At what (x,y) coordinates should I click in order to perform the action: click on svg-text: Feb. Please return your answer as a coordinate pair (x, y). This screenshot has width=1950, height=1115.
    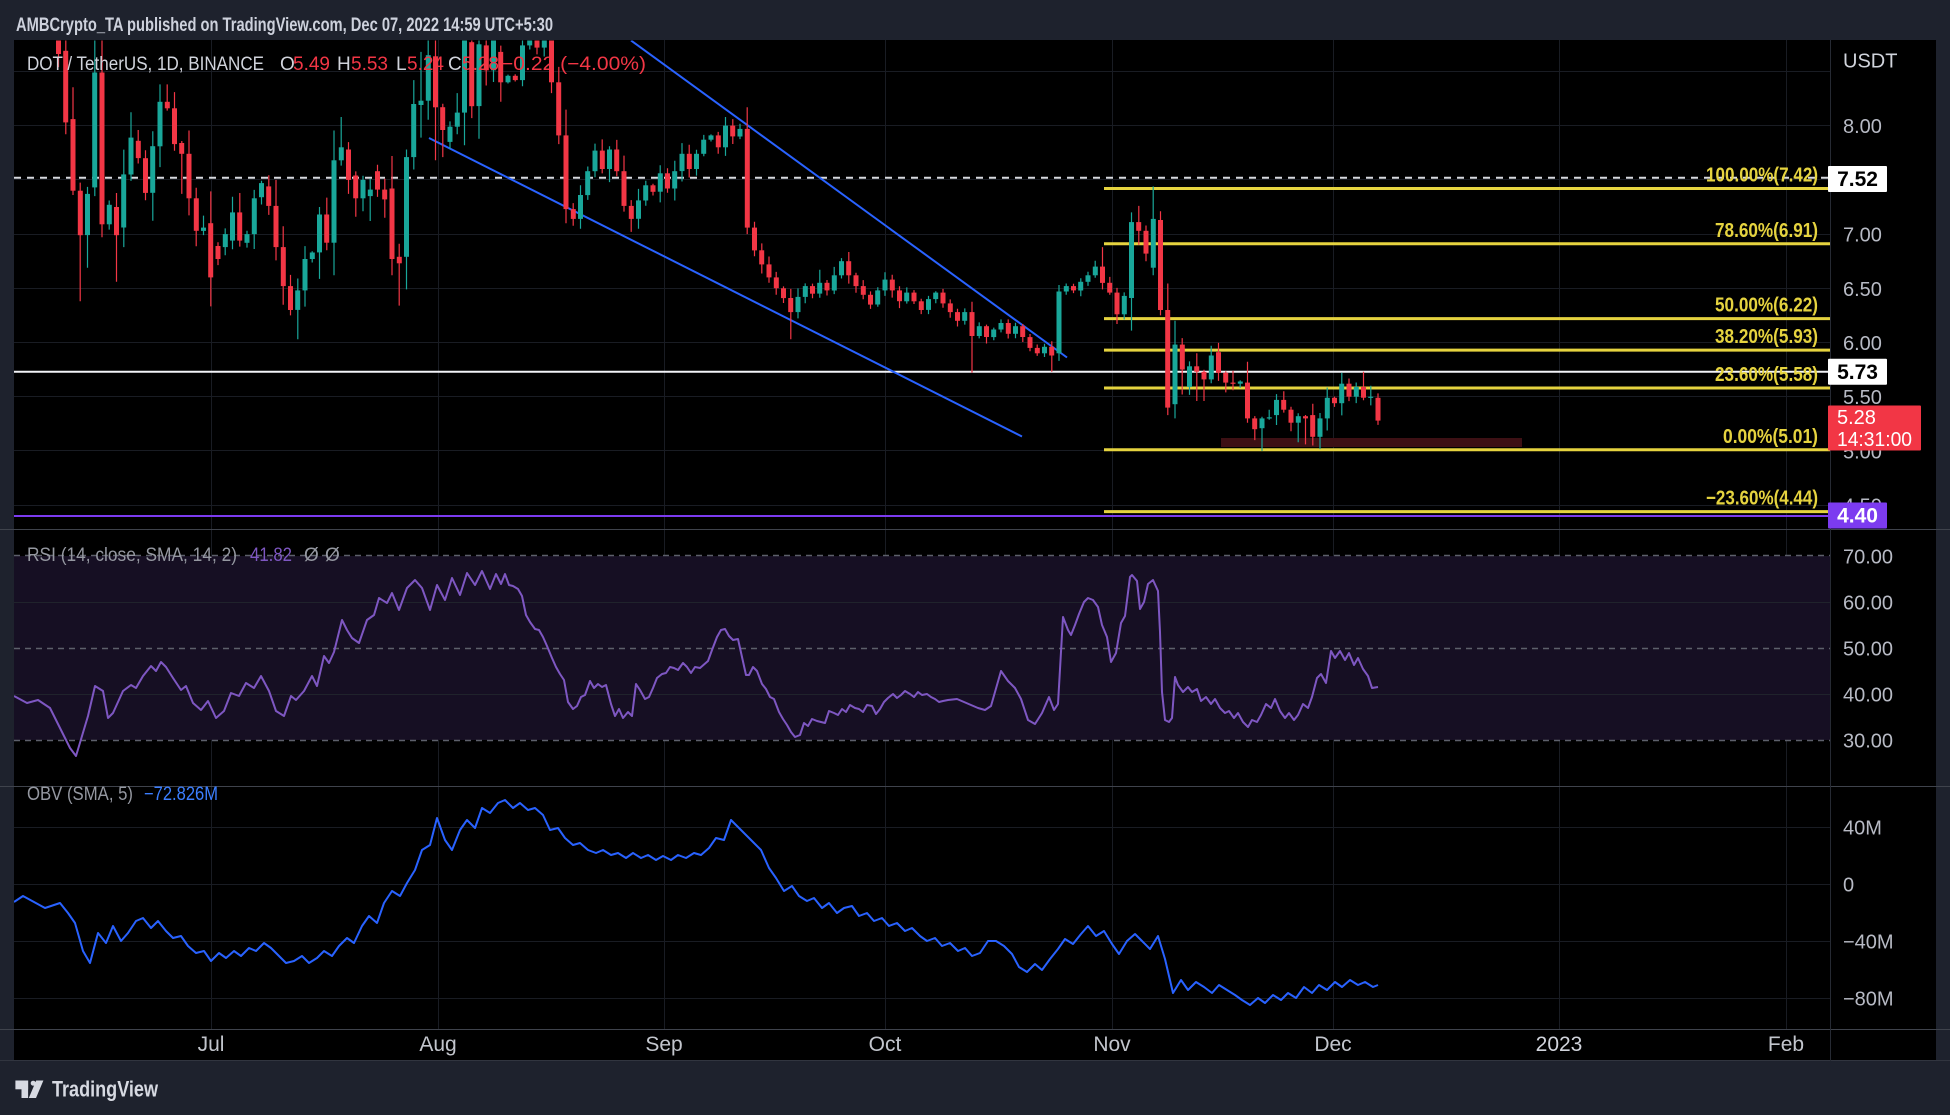
    Looking at the image, I should click on (1786, 1044).